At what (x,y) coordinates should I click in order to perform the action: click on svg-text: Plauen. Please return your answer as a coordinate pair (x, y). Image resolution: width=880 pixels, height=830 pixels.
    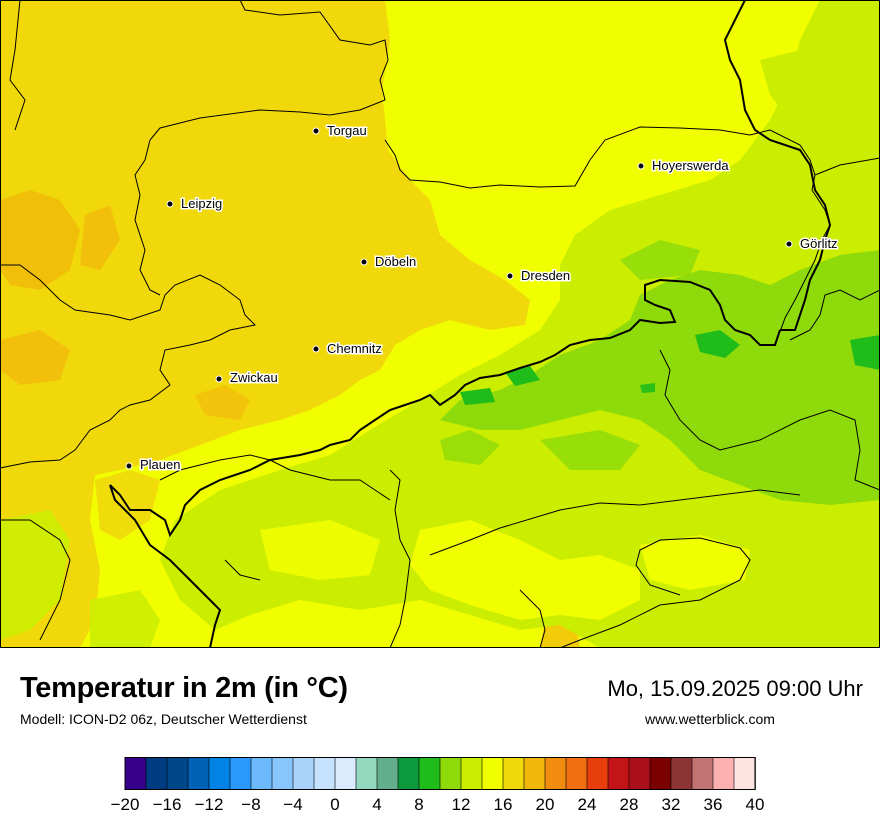
    Looking at the image, I should click on (160, 464).